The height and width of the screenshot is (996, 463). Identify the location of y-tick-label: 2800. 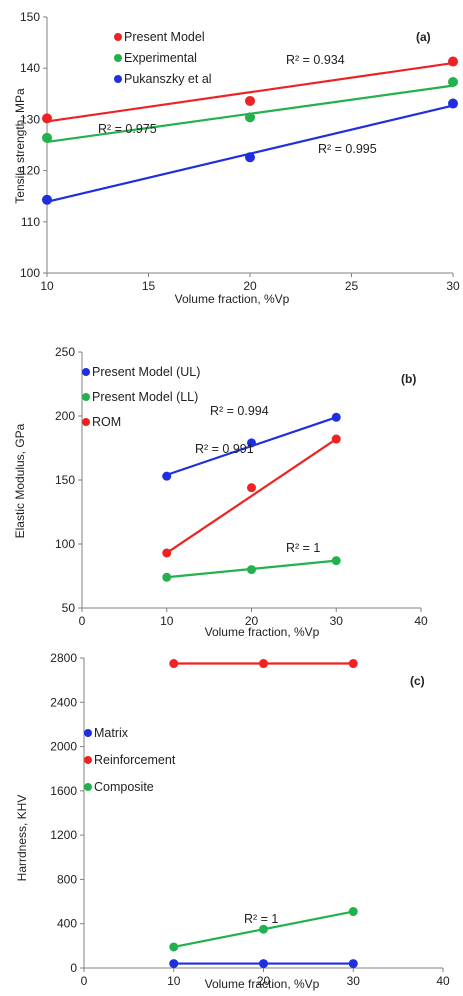
(63, 658).